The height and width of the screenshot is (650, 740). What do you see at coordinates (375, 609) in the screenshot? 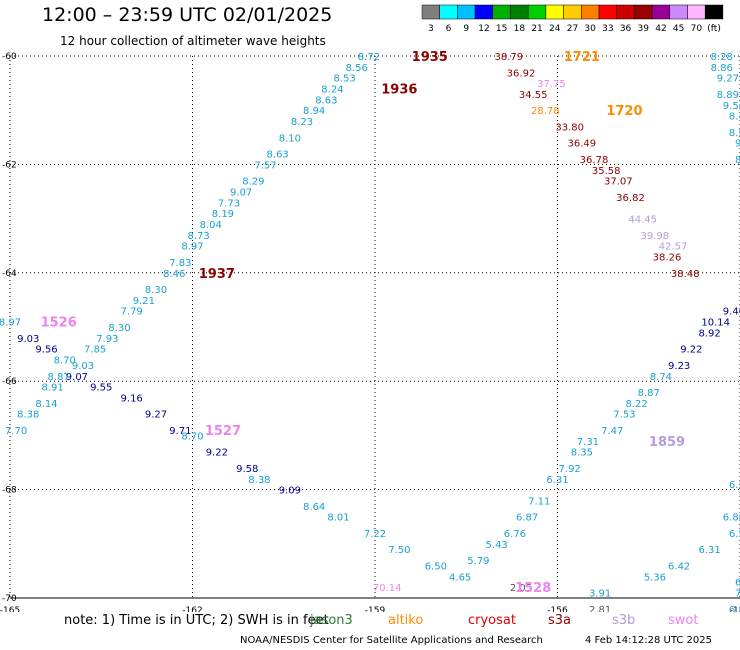
I see `x-tick-label: -159` at bounding box center [375, 609].